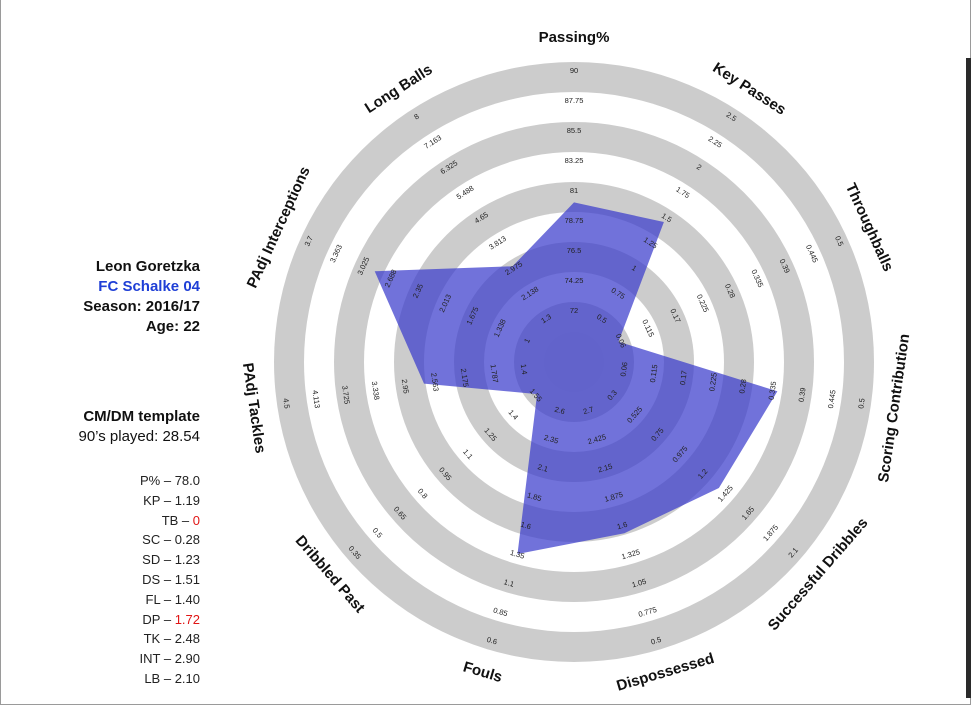  What do you see at coordinates (416, 117) in the screenshot?
I see `radar-tick-label: 8` at bounding box center [416, 117].